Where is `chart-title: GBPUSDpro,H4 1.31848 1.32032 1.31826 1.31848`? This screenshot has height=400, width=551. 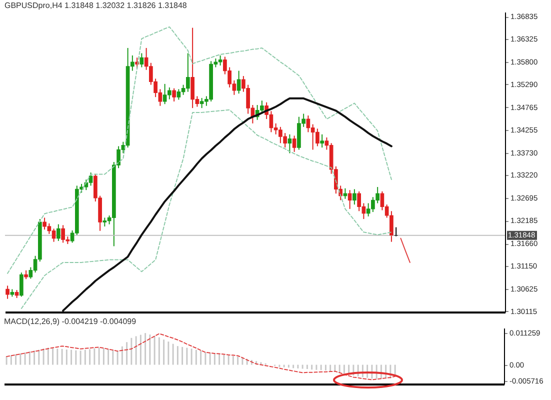 chart-title: GBPUSDpro,H4 1.31848 1.32032 1.31826 1.31848 is located at coordinates (96, 5).